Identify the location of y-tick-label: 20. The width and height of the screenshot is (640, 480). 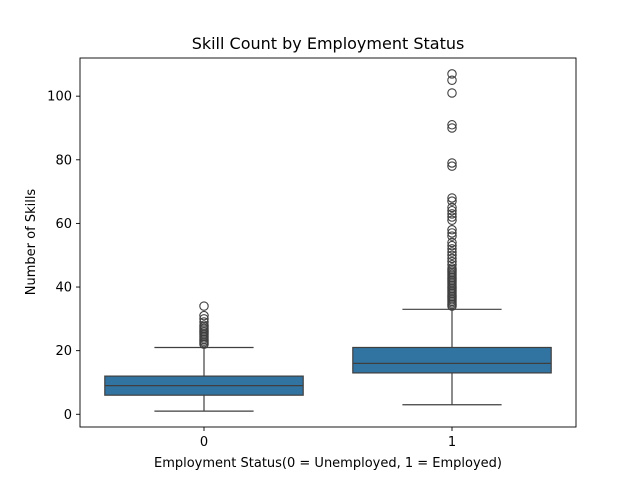
(63, 351).